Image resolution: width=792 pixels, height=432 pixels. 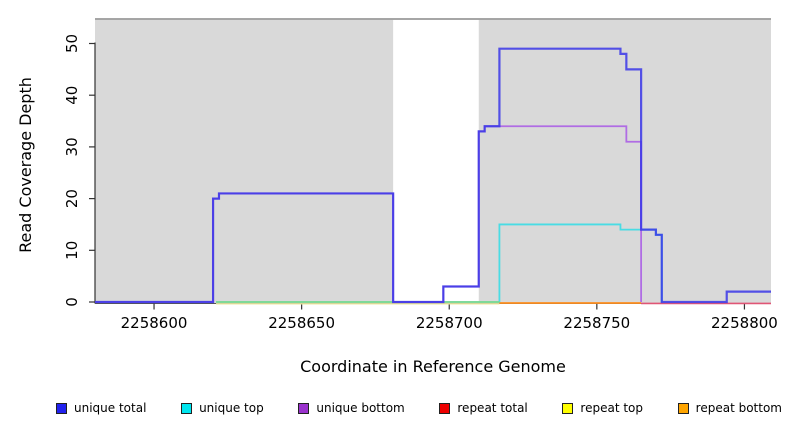 I want to click on legend-label: repeat top, so click(x=612, y=408).